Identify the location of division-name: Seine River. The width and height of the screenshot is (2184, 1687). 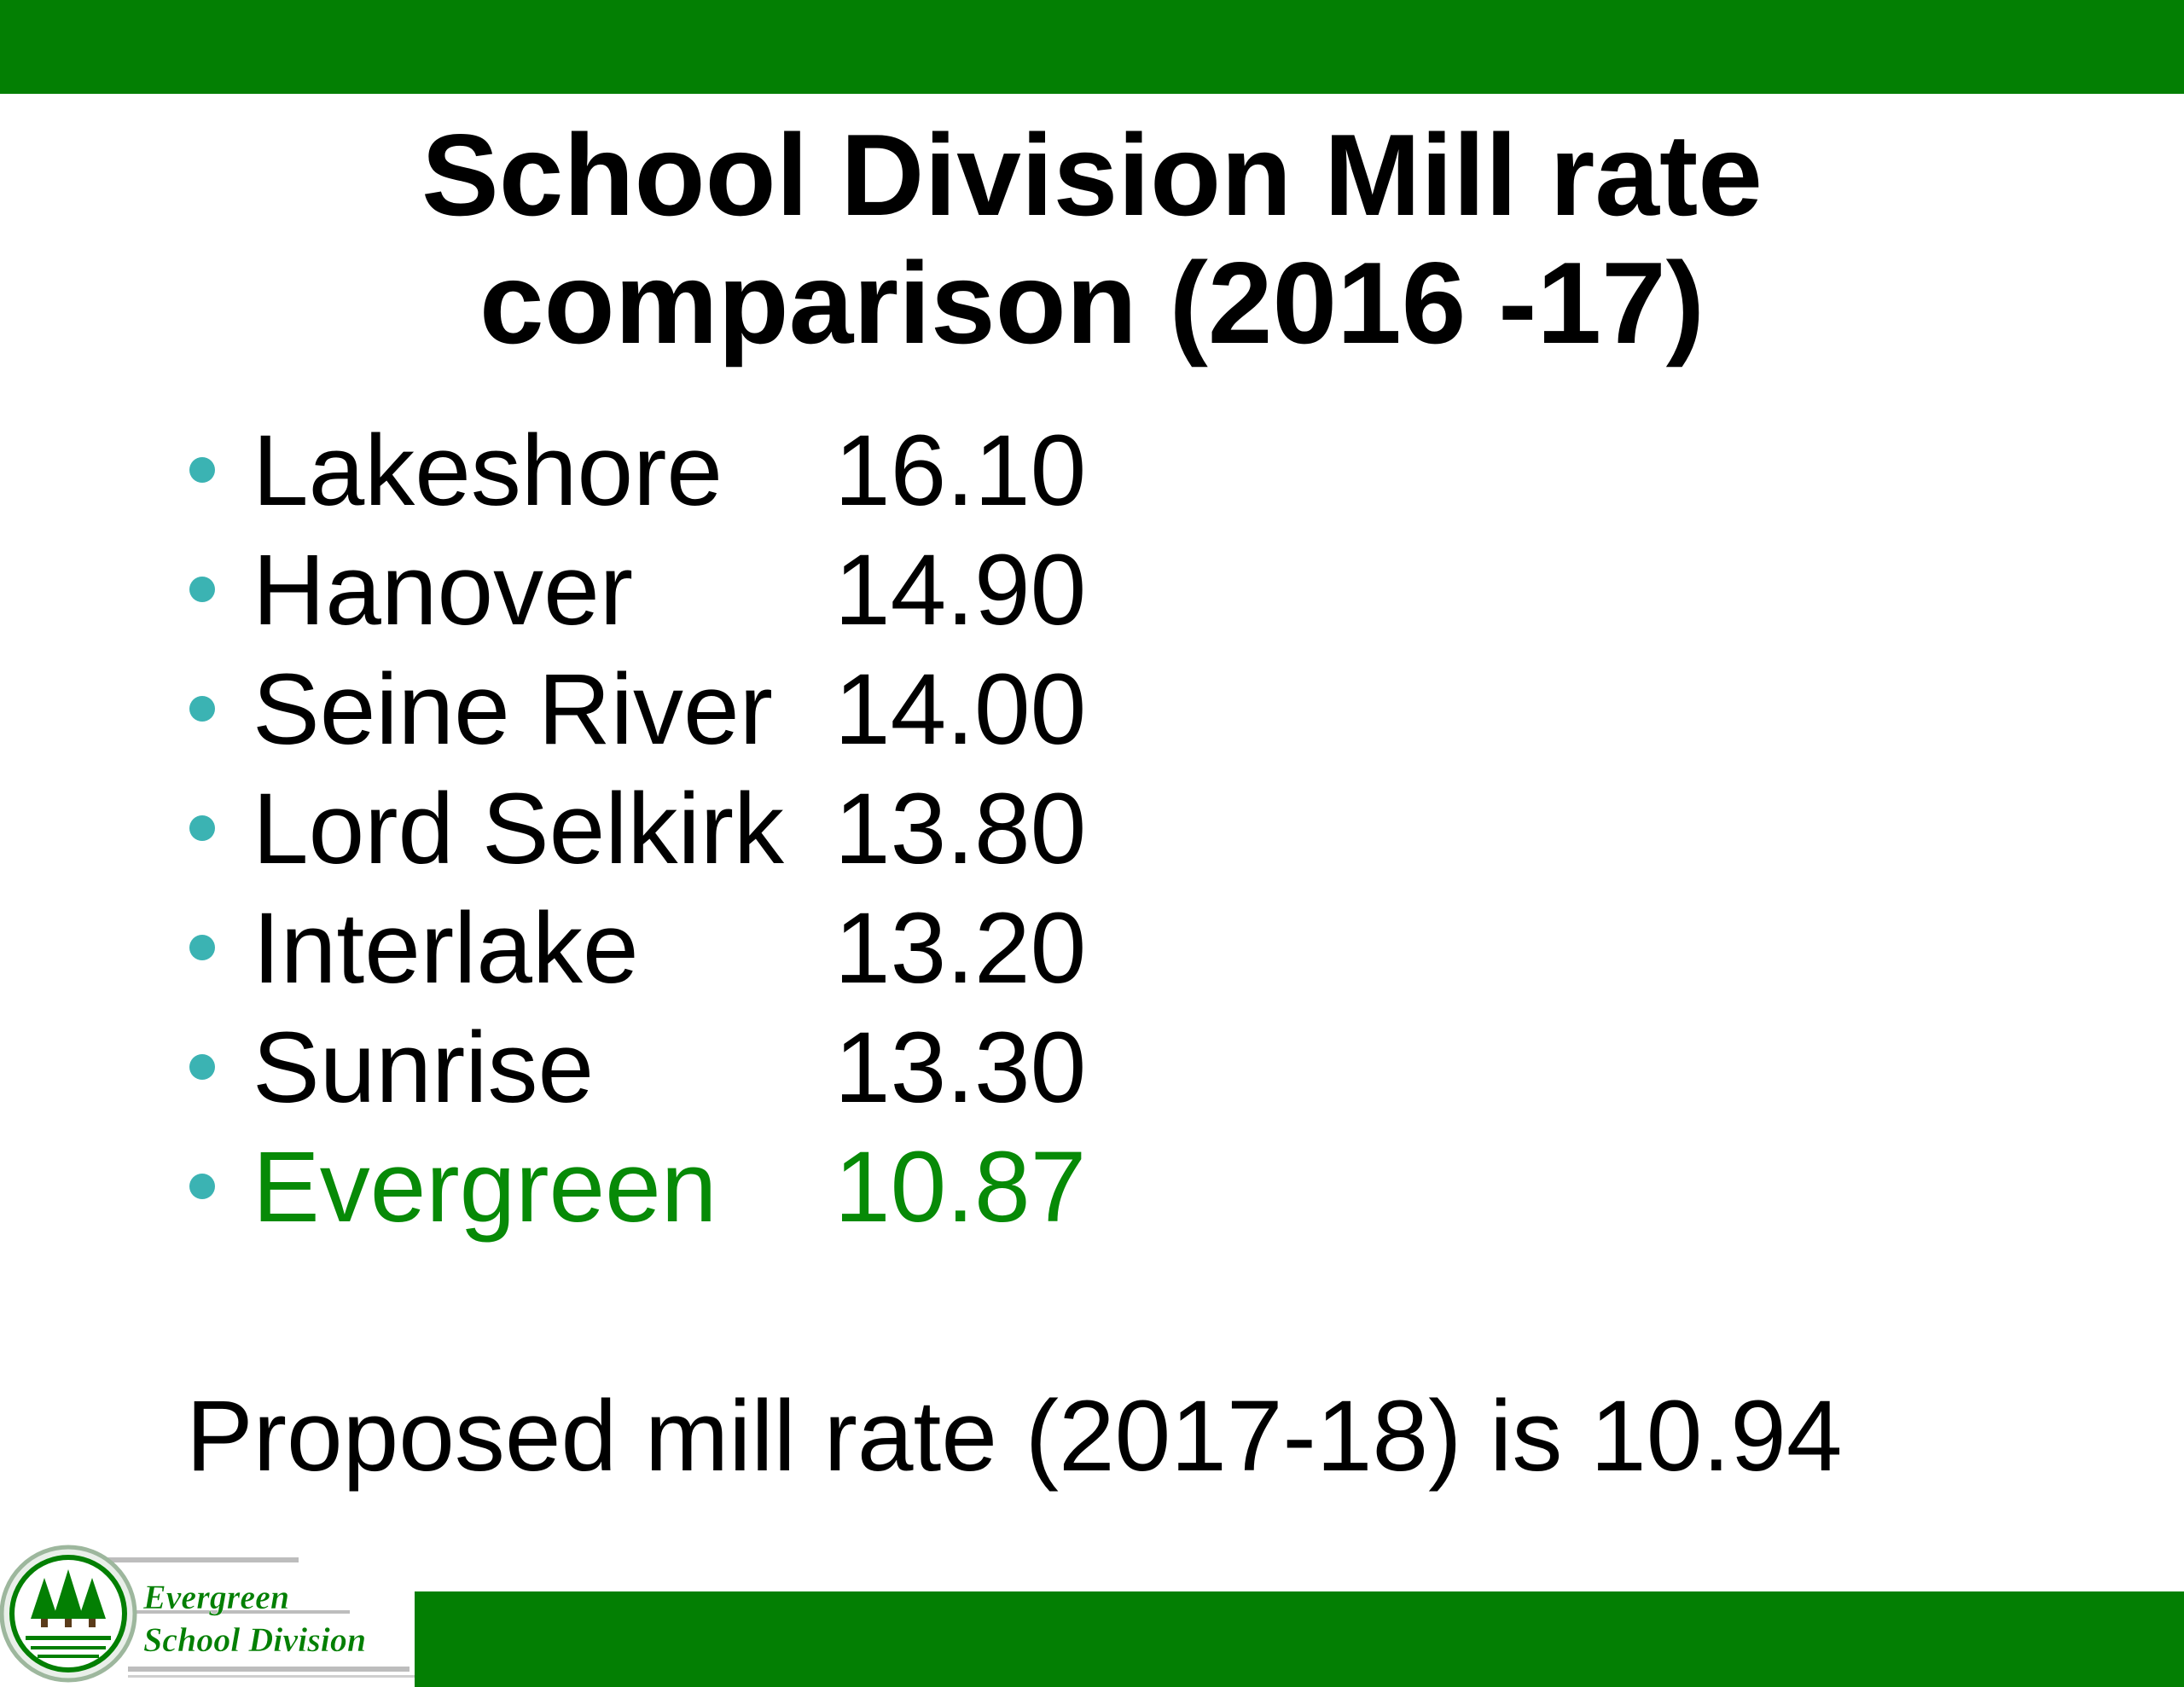
(513, 710).